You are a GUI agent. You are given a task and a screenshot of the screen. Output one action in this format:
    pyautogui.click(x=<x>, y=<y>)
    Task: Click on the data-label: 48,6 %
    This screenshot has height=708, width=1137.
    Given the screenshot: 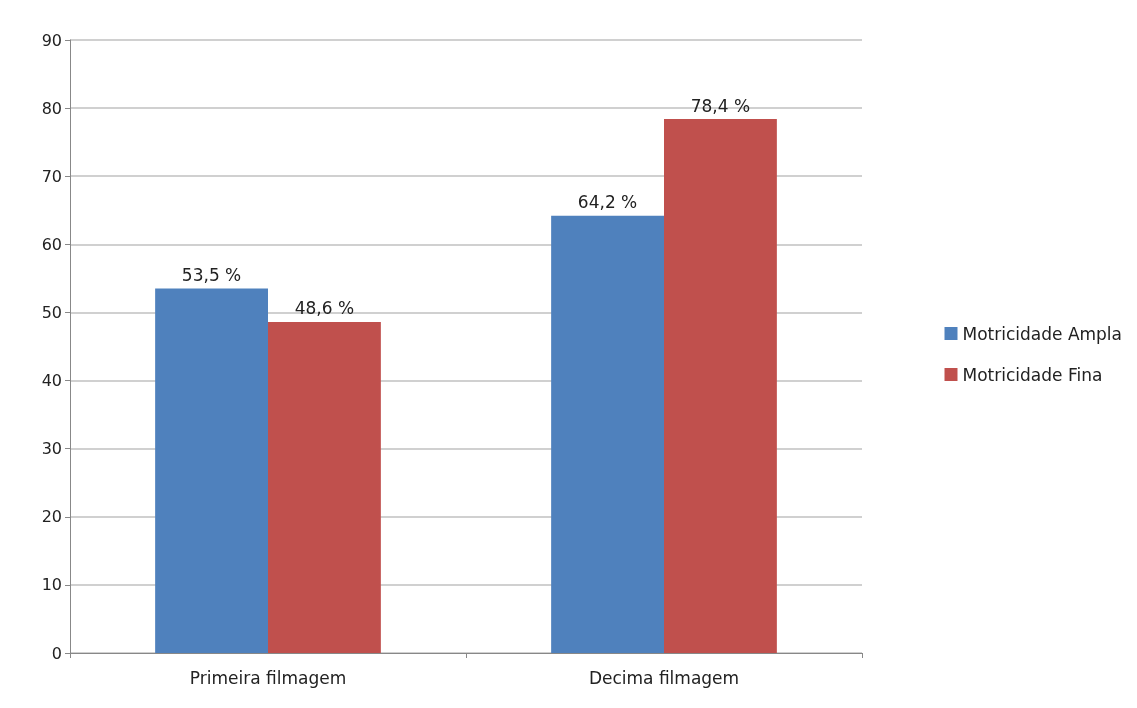 What is the action you would take?
    pyautogui.click(x=324, y=308)
    